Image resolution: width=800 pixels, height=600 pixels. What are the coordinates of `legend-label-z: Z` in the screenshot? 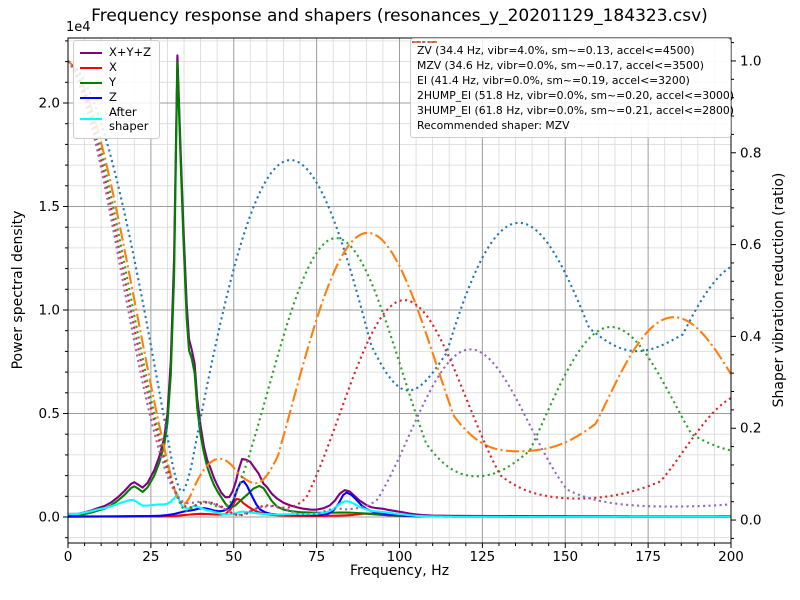 It's located at (113, 97).